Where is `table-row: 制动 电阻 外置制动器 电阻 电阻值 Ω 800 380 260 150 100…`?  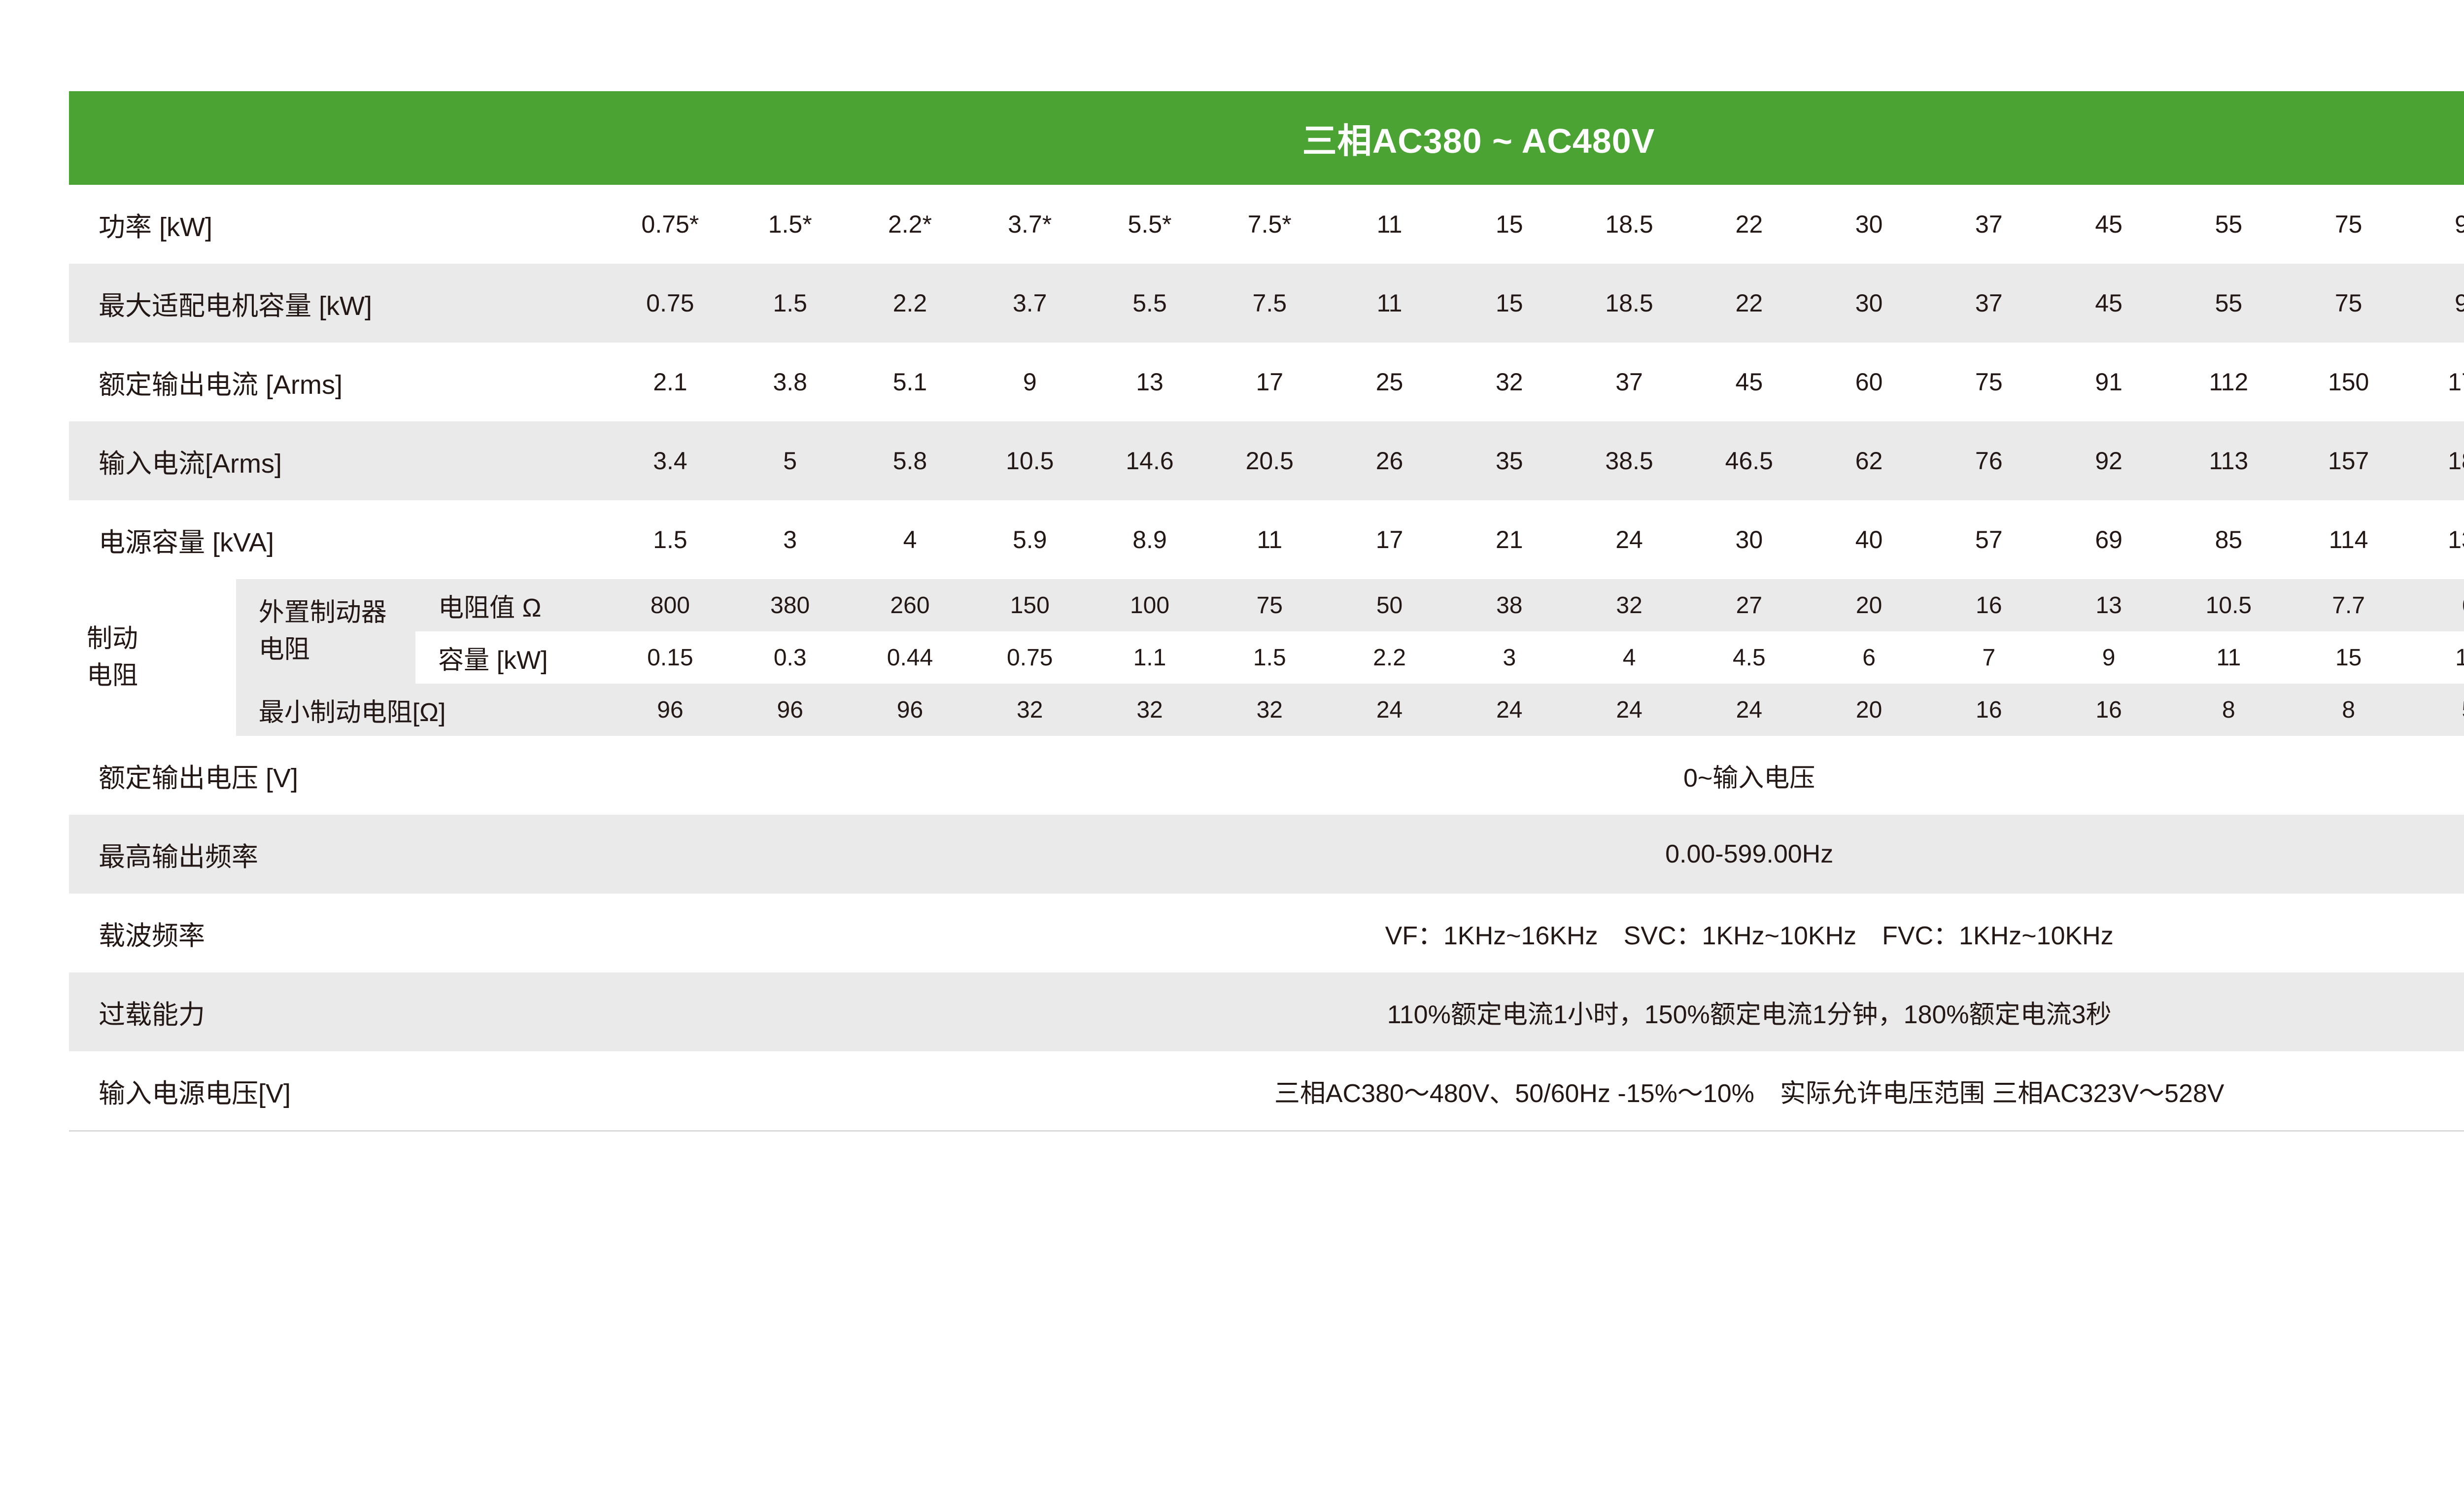
table-row: 制动 电阻 外置制动器 电阻 电阻值 Ω 800 380 260 150 100… is located at coordinates (1266, 657).